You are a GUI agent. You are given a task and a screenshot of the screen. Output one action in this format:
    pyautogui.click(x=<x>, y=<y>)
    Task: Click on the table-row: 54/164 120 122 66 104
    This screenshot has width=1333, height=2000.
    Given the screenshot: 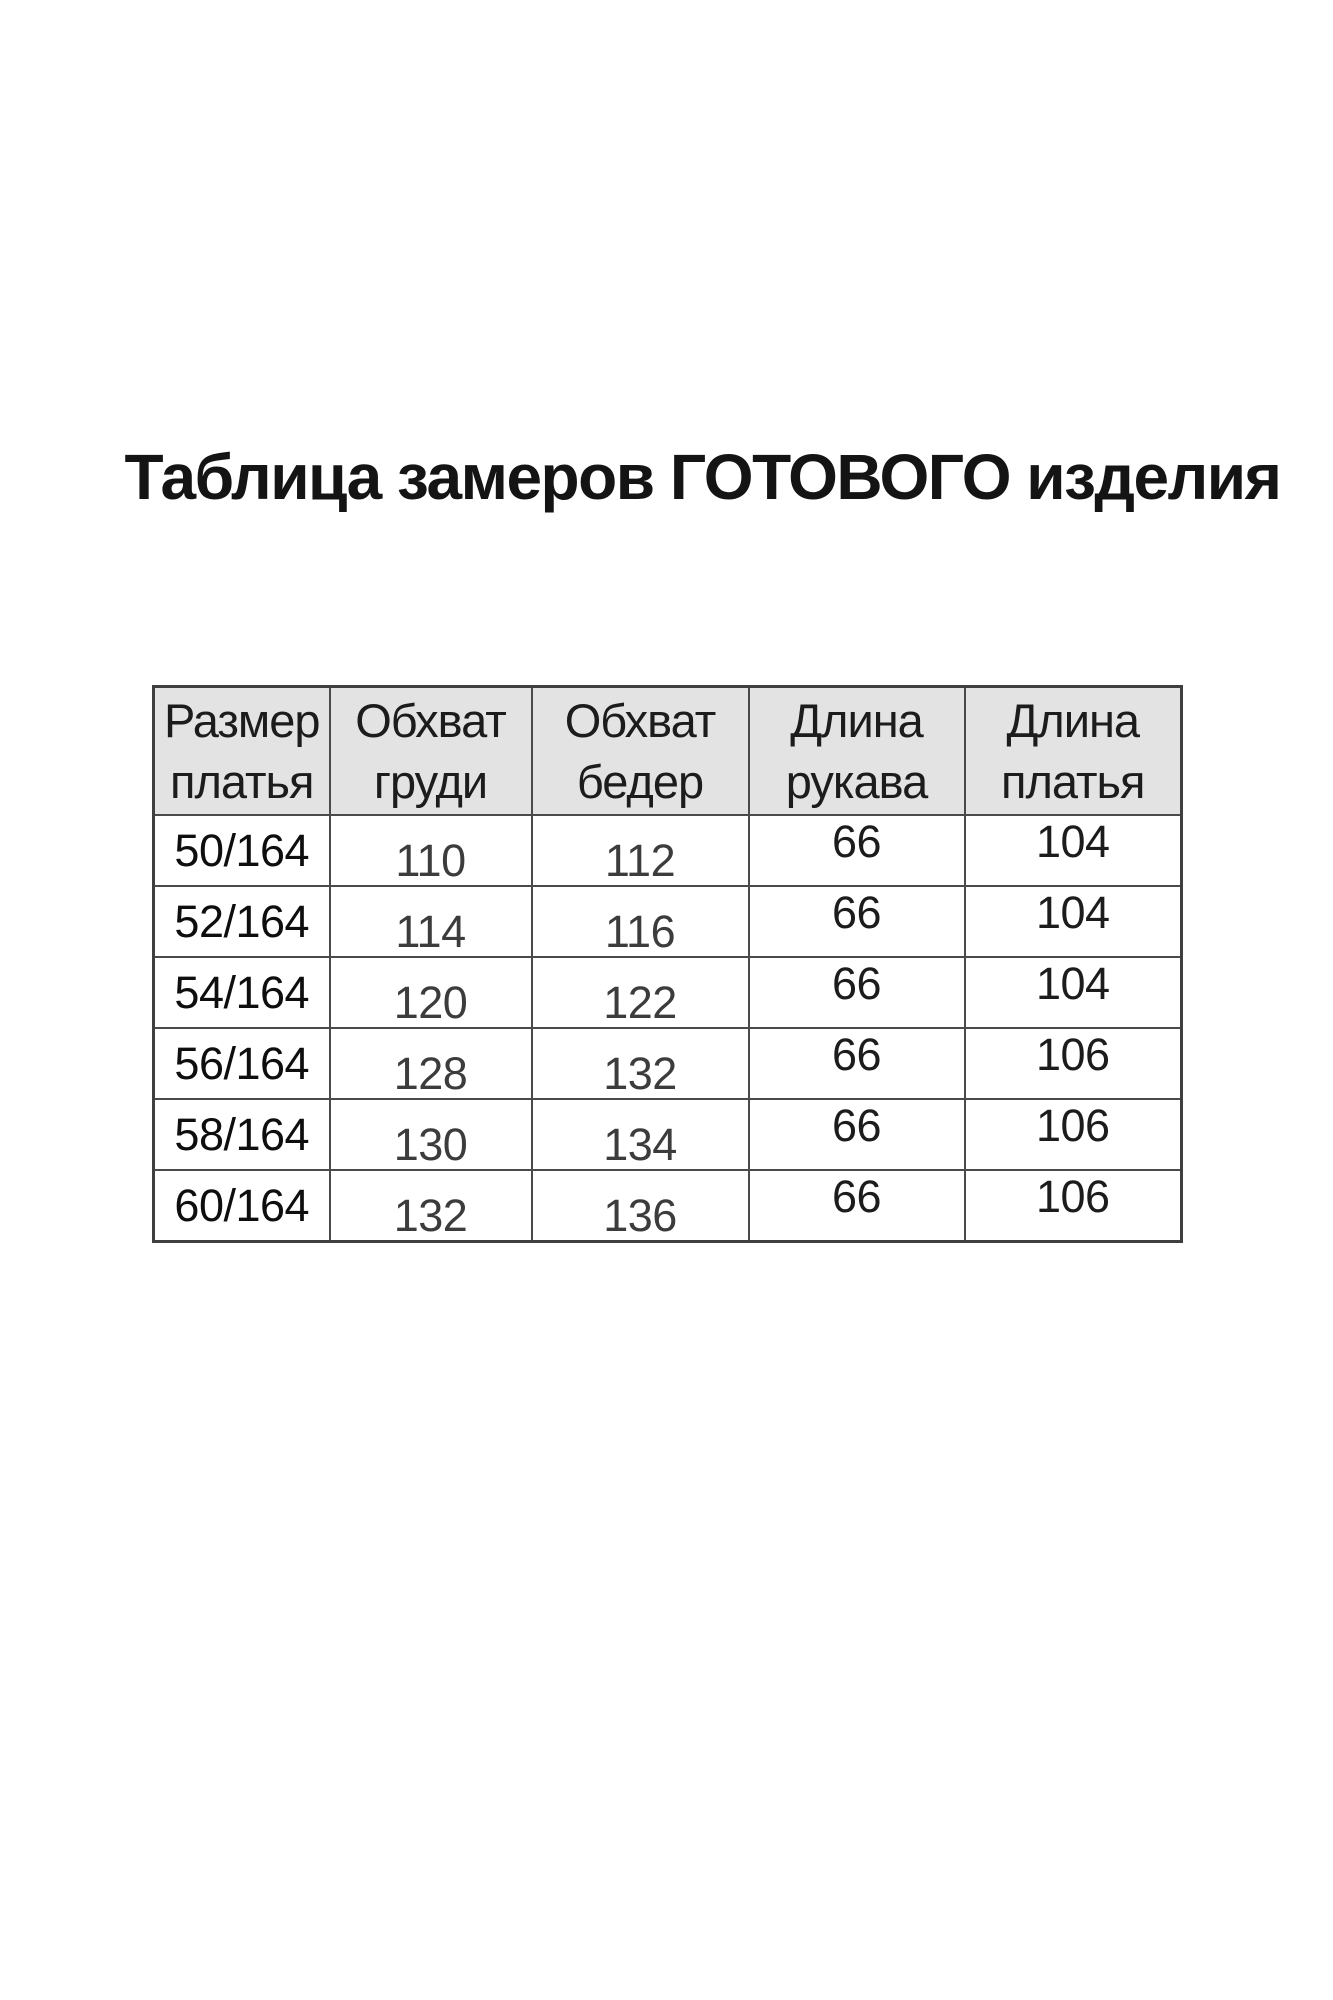 What is the action you would take?
    pyautogui.click(x=667, y=992)
    